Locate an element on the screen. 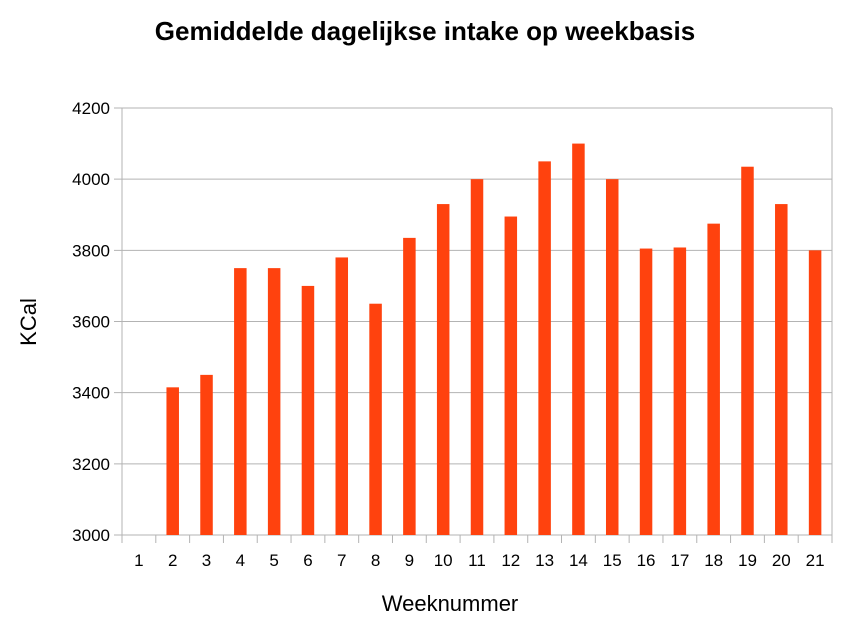 Image resolution: width=859 pixels, height=638 pixels. x-tick-label: 8 is located at coordinates (375, 560).